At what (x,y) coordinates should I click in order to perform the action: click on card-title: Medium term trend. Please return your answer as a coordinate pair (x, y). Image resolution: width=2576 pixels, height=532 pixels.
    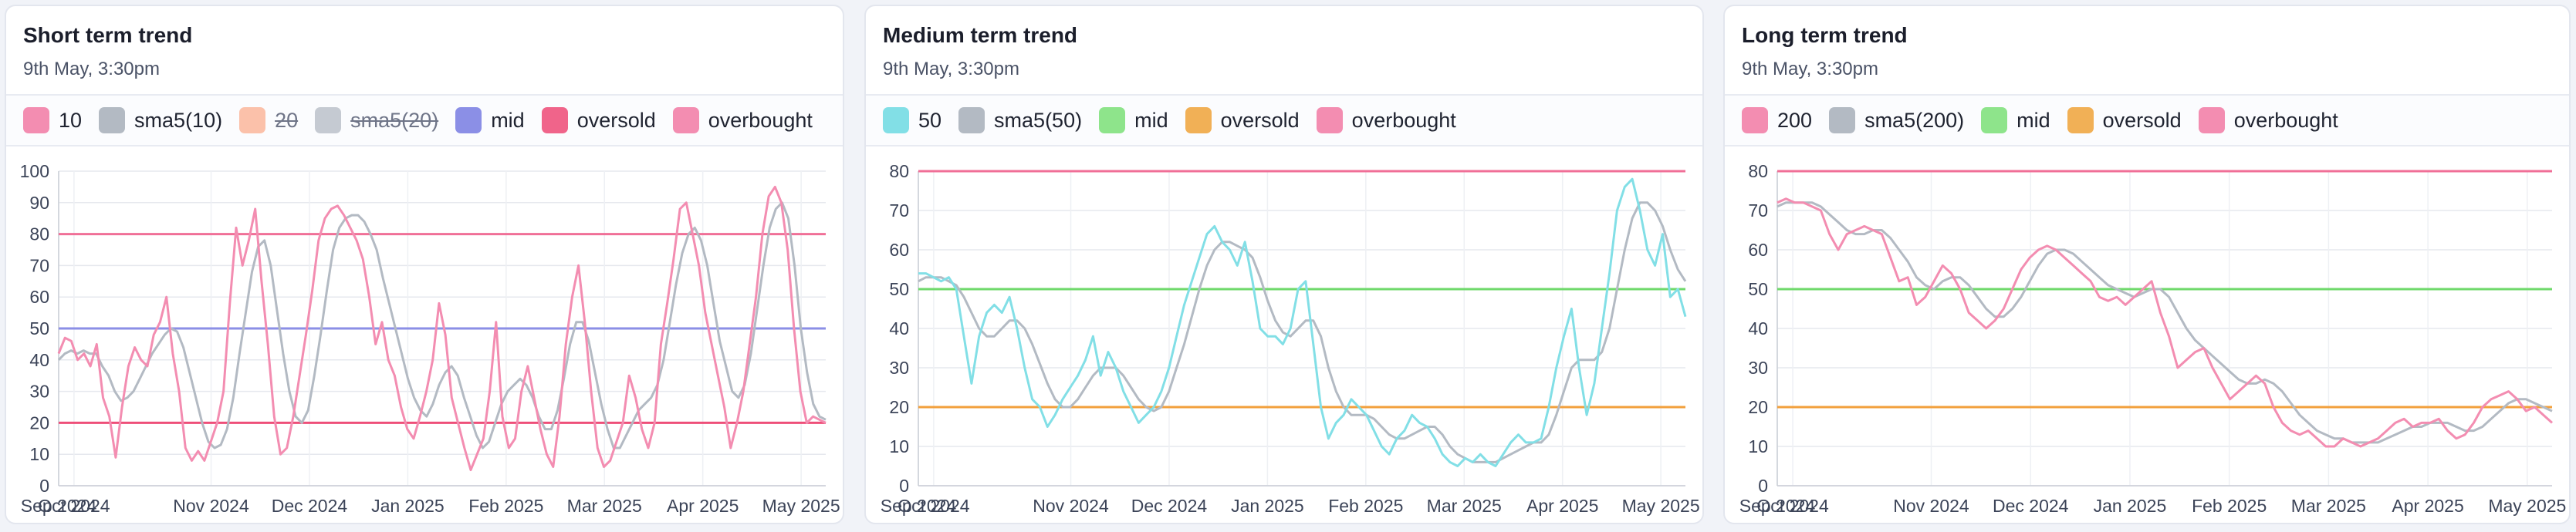
    Looking at the image, I should click on (980, 35).